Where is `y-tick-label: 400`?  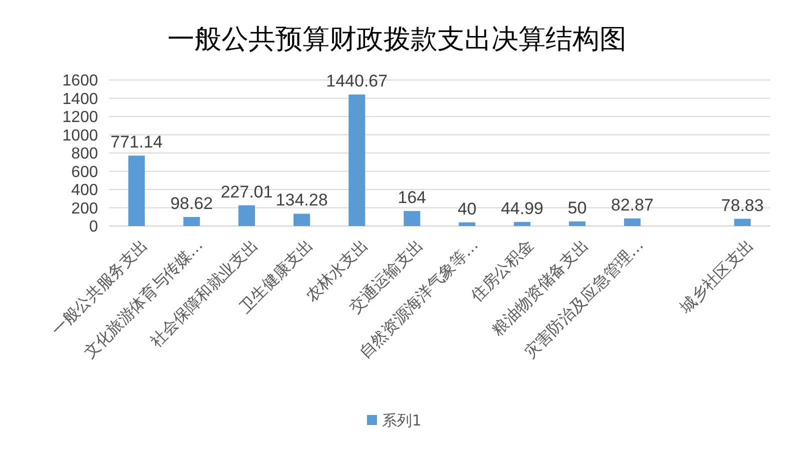
y-tick-label: 400 is located at coordinates (84, 191).